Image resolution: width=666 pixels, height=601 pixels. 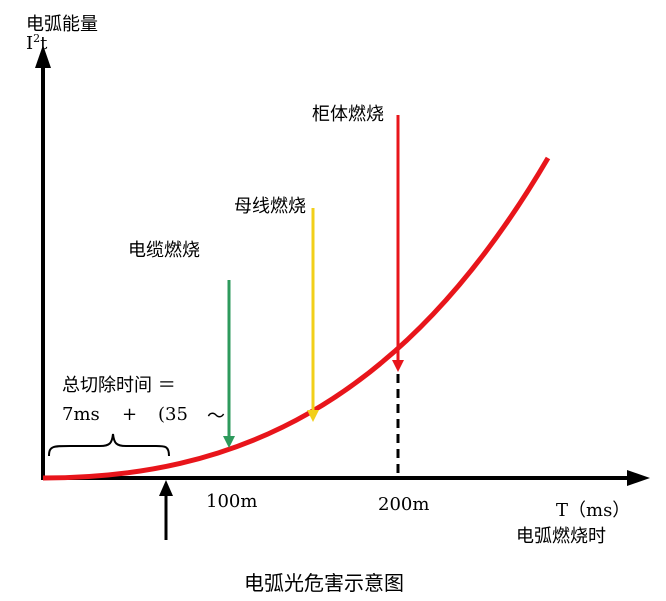 I want to click on cable-burning-label: 电缆燃烧, so click(x=164, y=250).